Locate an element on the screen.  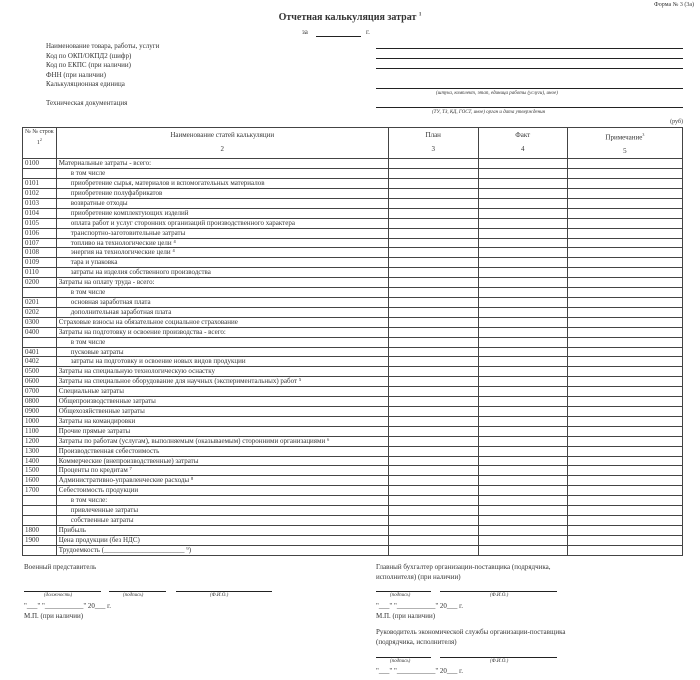
tech-doc-field is located at coordinates (529, 107).